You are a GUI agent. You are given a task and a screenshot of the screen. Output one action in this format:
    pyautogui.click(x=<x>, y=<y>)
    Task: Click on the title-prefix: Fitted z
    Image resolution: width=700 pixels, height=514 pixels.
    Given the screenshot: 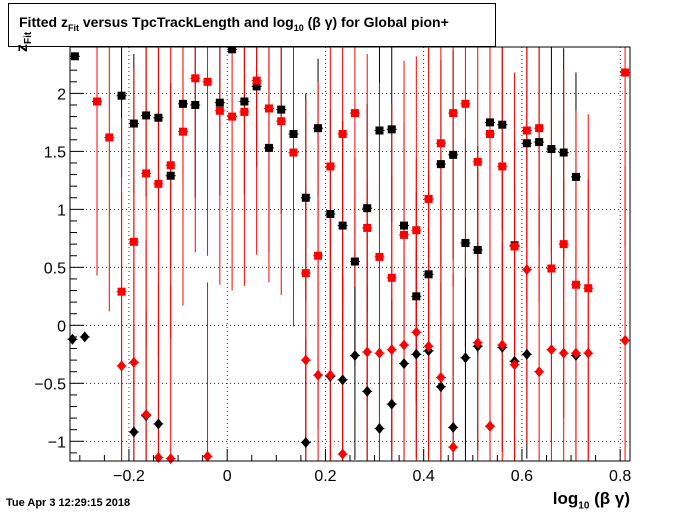 What is the action you would take?
    pyautogui.click(x=43, y=22)
    